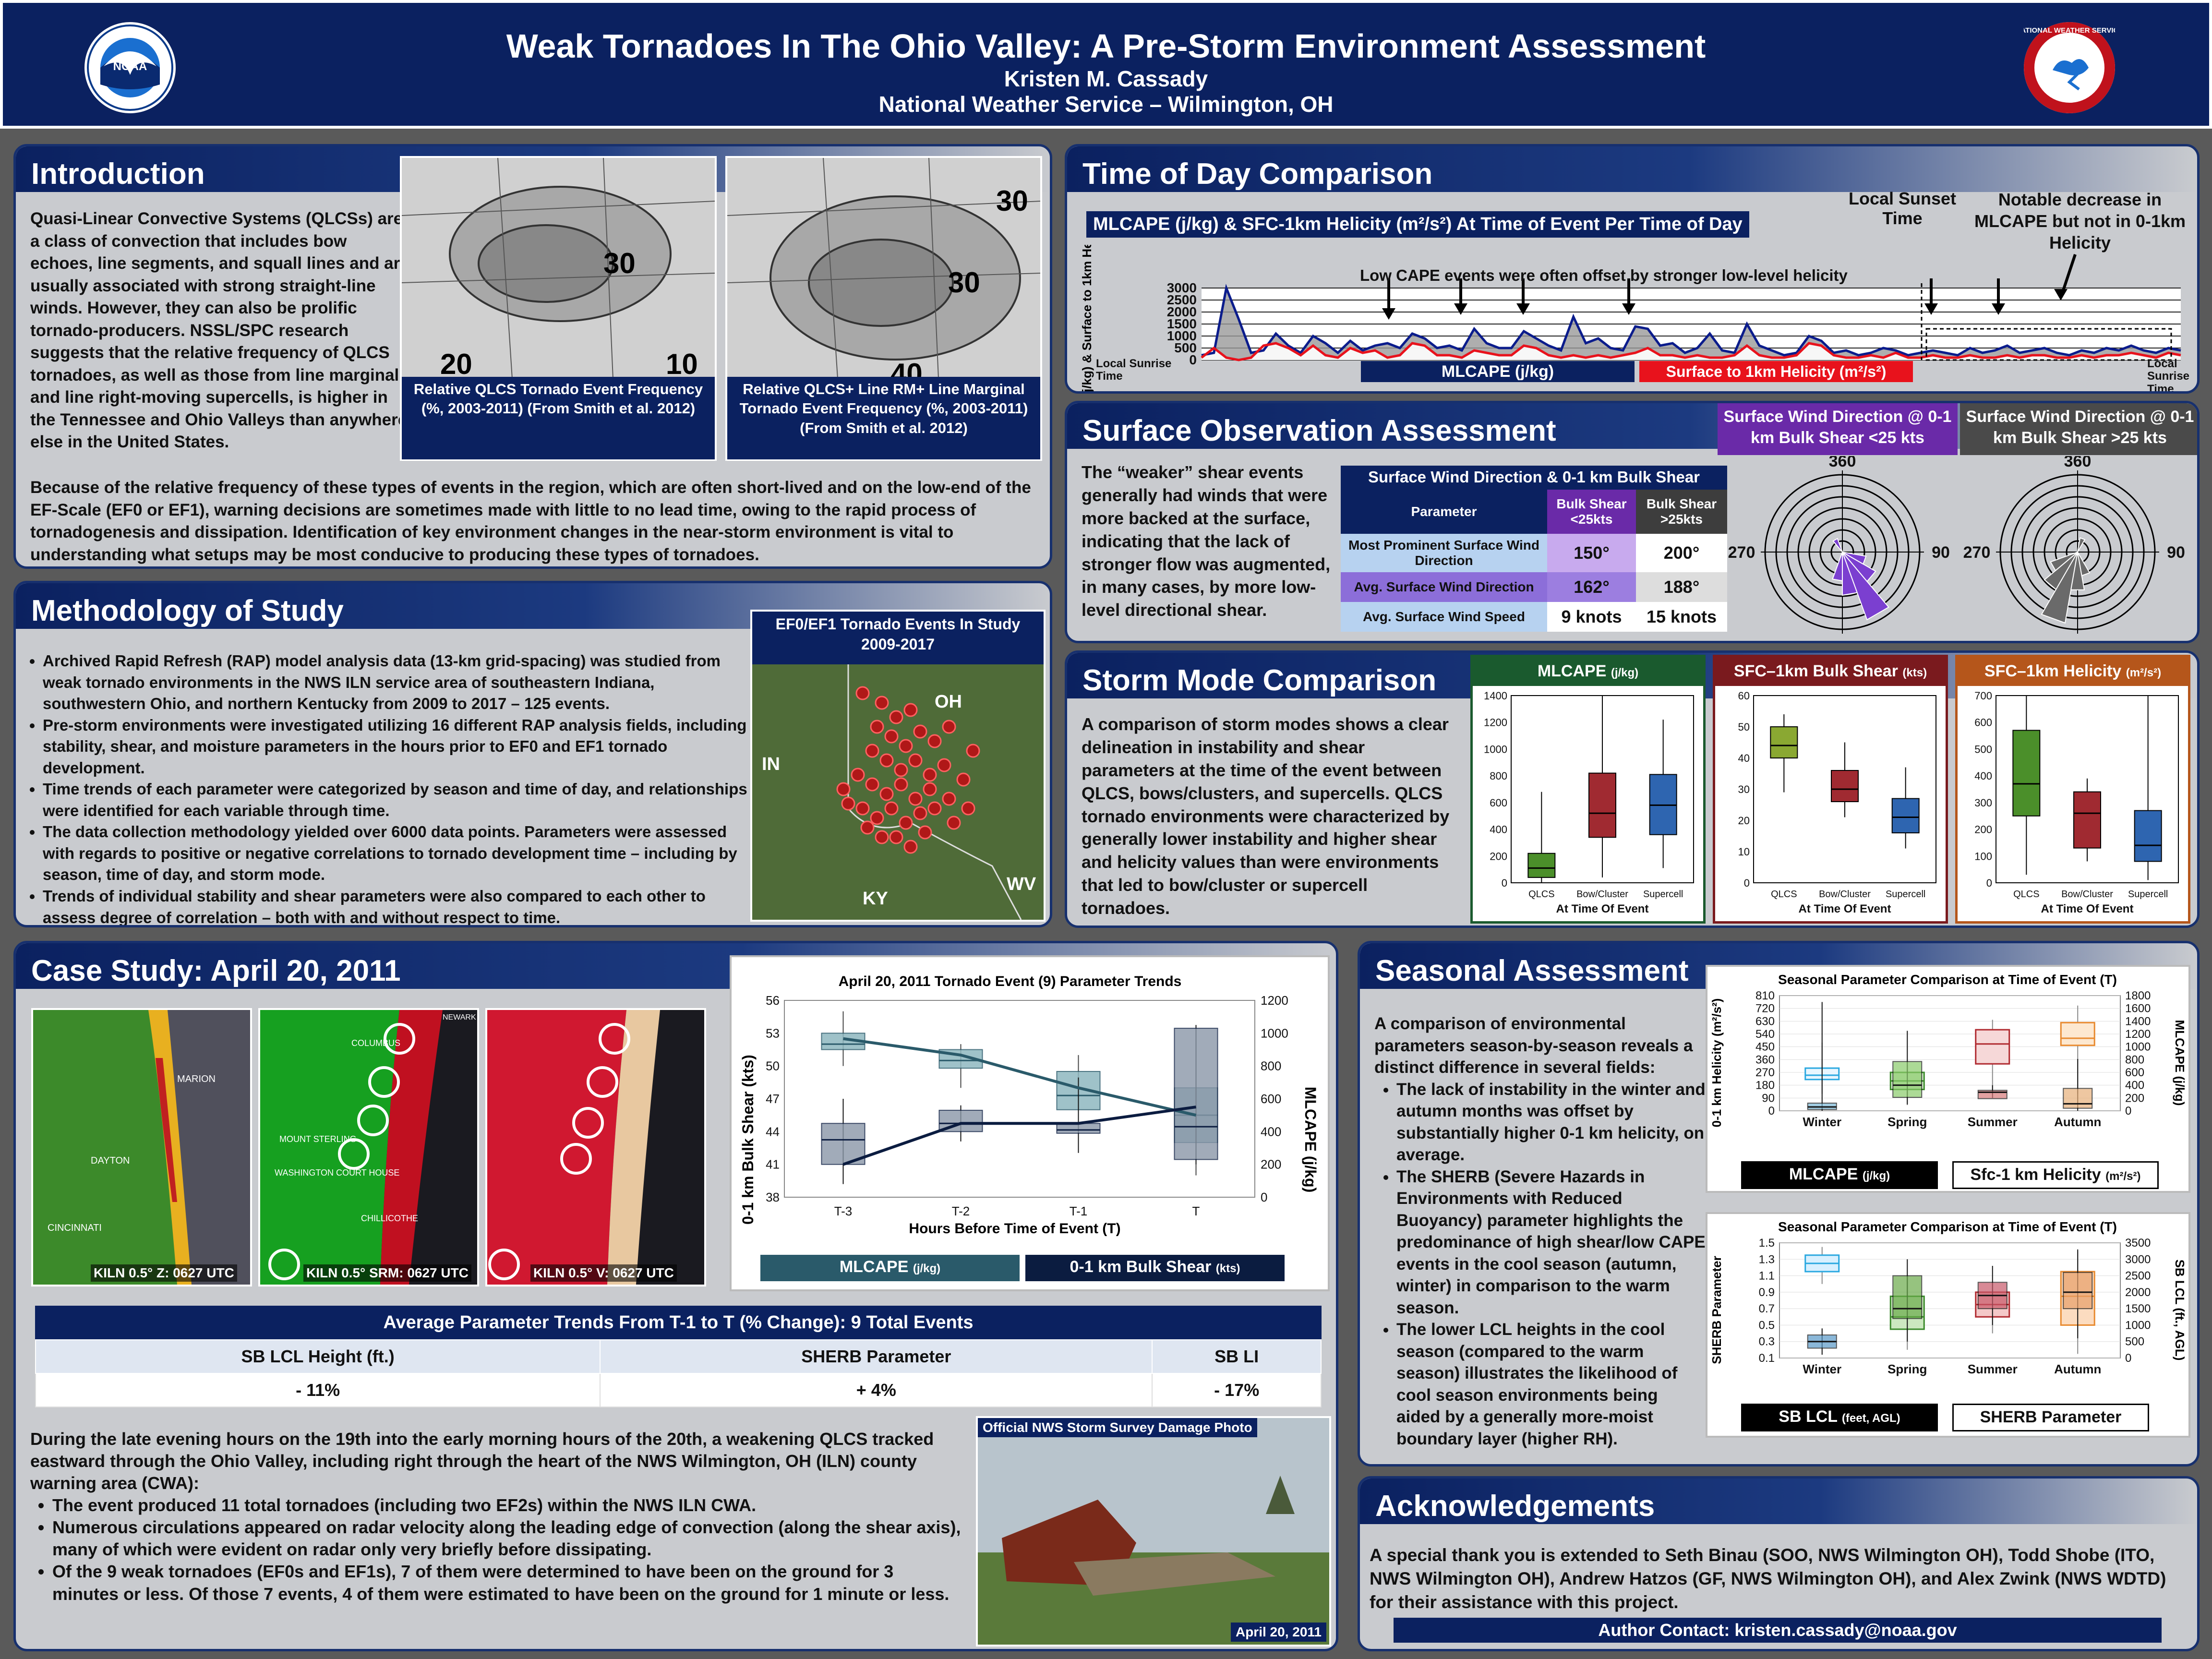 This screenshot has height=1659, width=2212. I want to click on season-box-right, so click(1907, 1297).